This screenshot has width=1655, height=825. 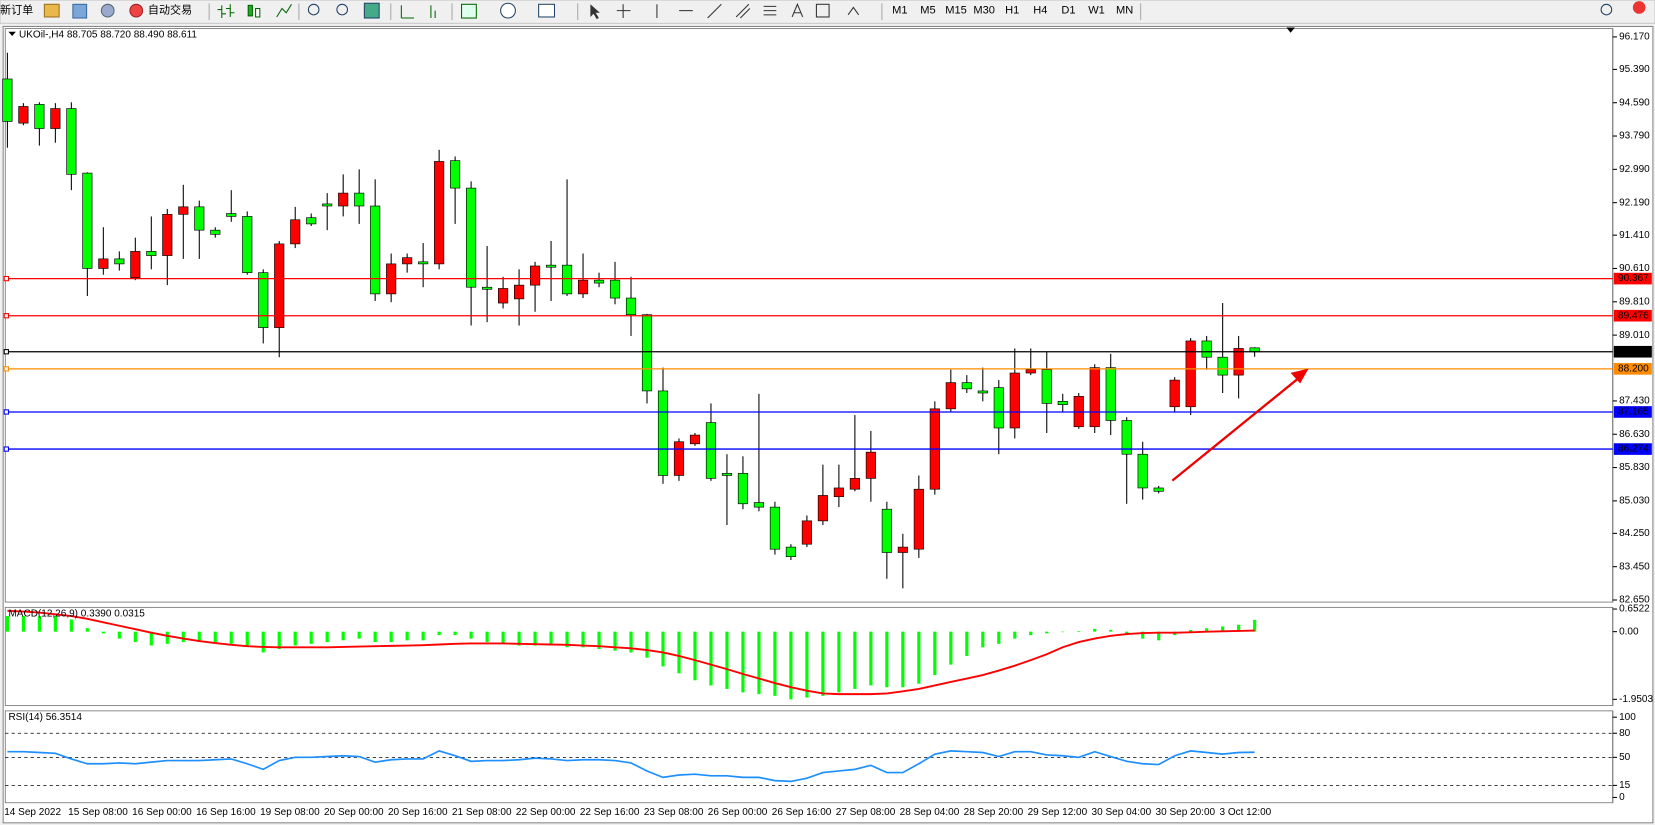 I want to click on timeframe-button: M1, so click(x=899, y=11).